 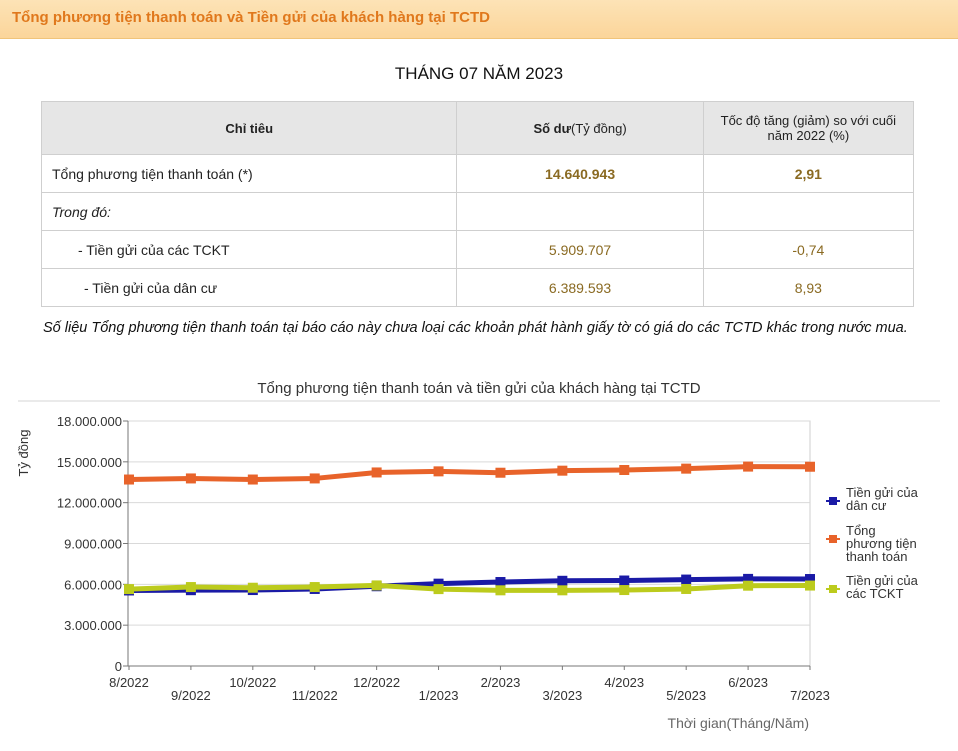 I want to click on x-tick-label: 12/2022, so click(x=376, y=682).